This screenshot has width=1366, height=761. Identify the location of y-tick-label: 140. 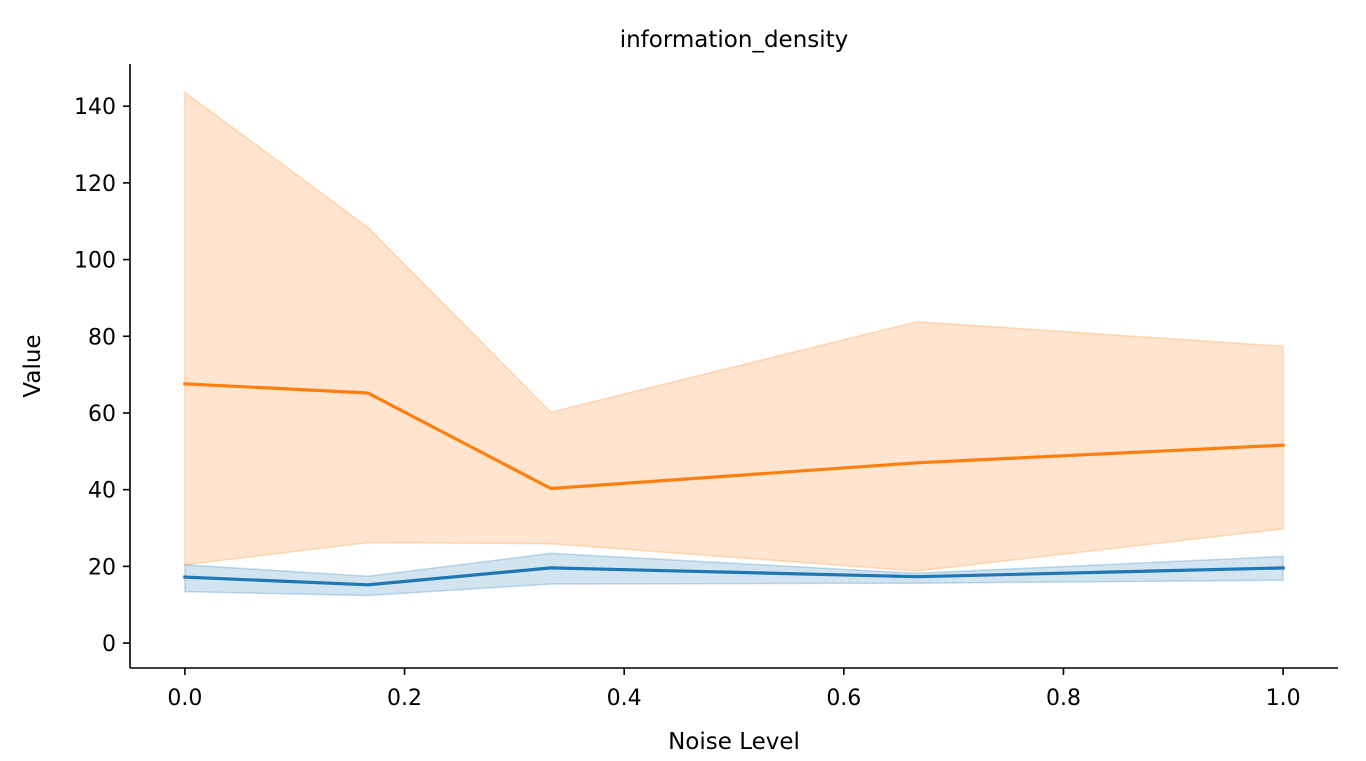
(95, 107).